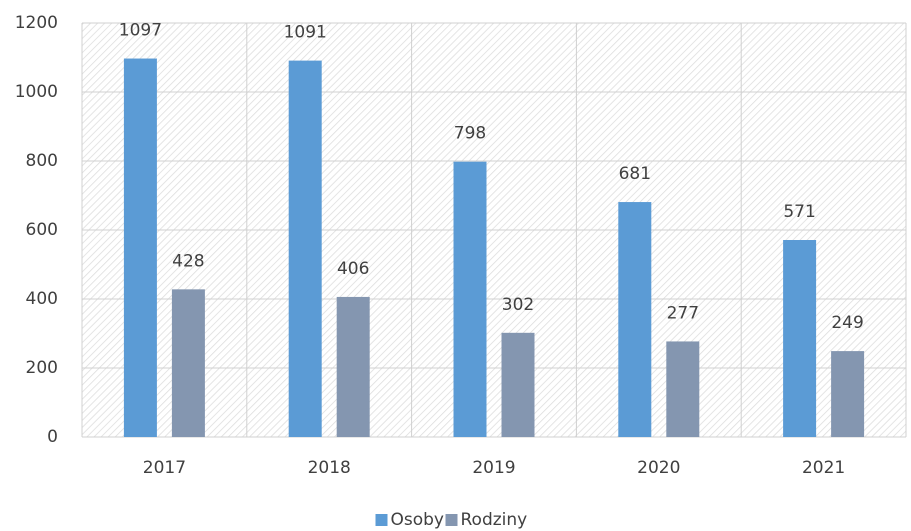 The height and width of the screenshot is (531, 911). Describe the element at coordinates (42, 299) in the screenshot. I see `y-tick-label: 400` at that location.